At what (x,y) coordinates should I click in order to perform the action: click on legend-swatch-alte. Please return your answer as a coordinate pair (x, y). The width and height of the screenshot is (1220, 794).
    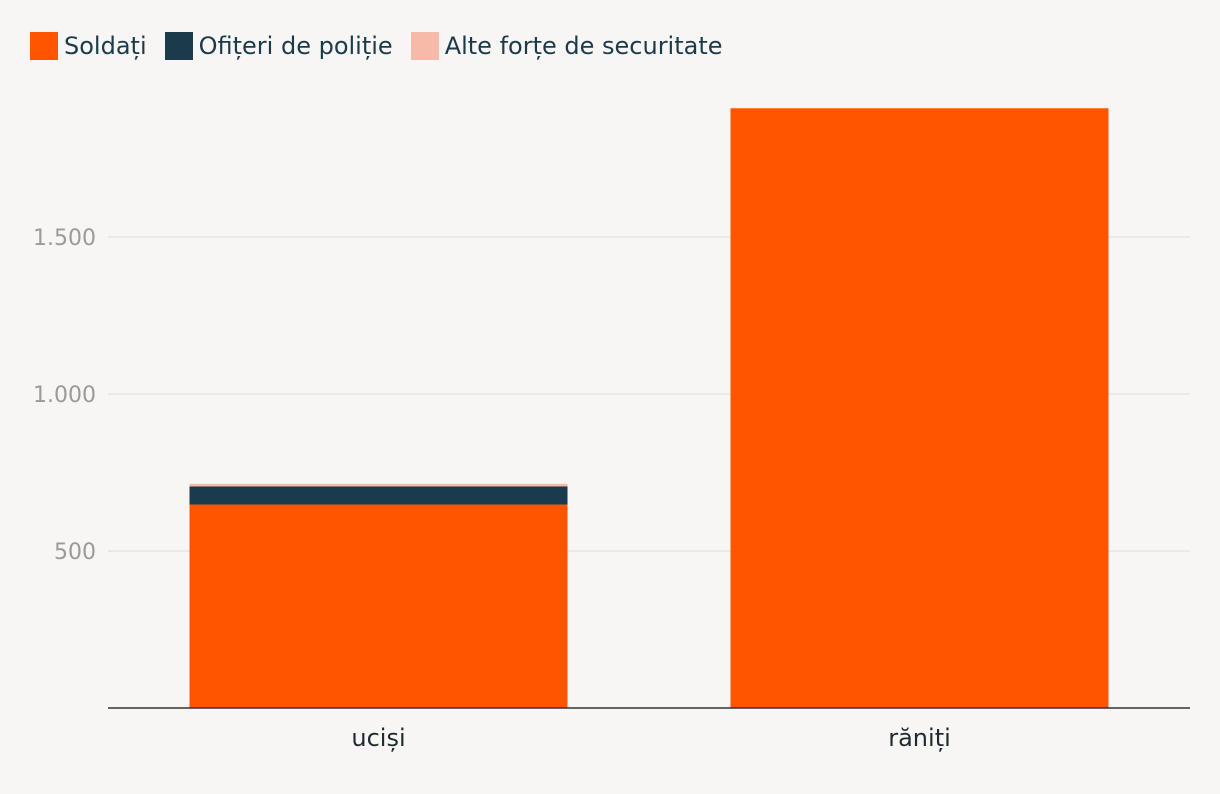
    Looking at the image, I should click on (424, 46).